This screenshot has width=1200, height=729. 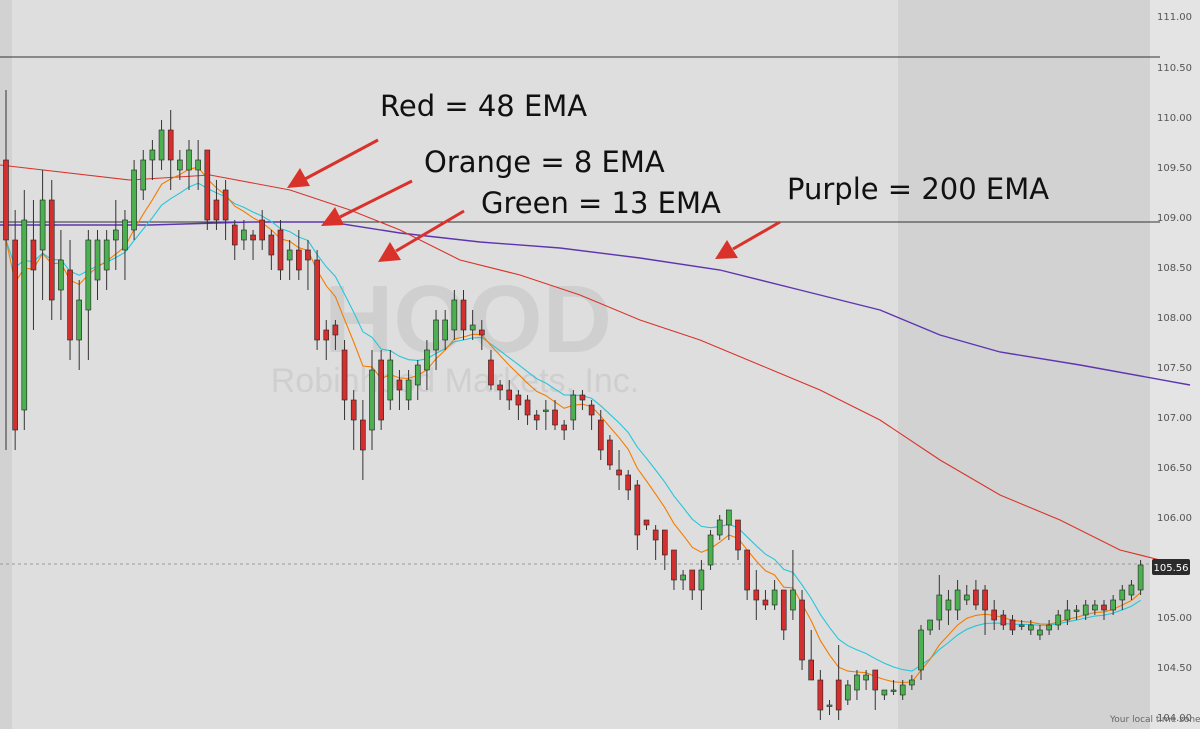 What do you see at coordinates (1174, 218) in the screenshot?
I see `y-tick-label: 109.00` at bounding box center [1174, 218].